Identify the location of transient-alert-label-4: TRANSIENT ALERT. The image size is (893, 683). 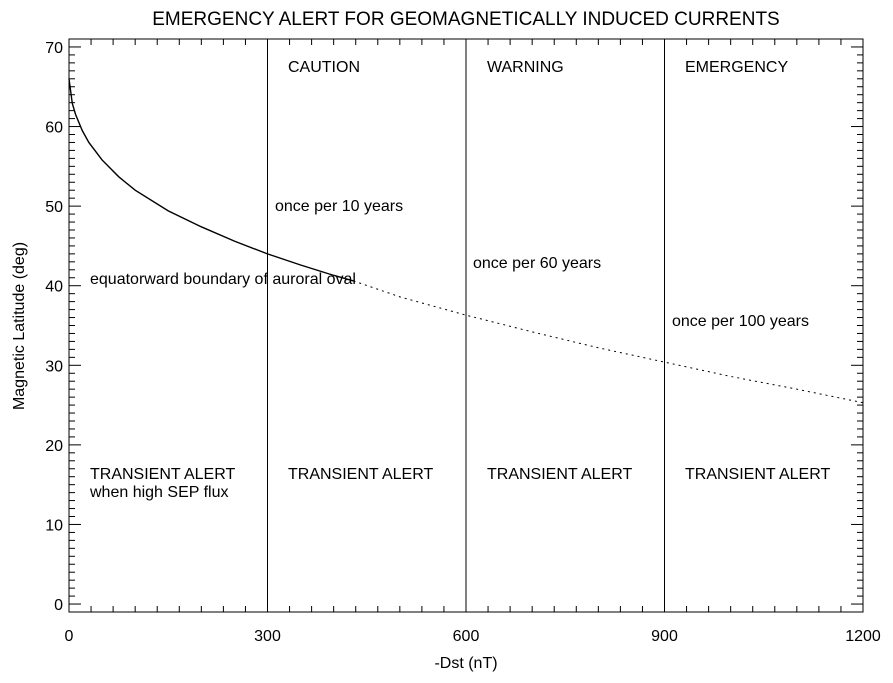
(757, 474).